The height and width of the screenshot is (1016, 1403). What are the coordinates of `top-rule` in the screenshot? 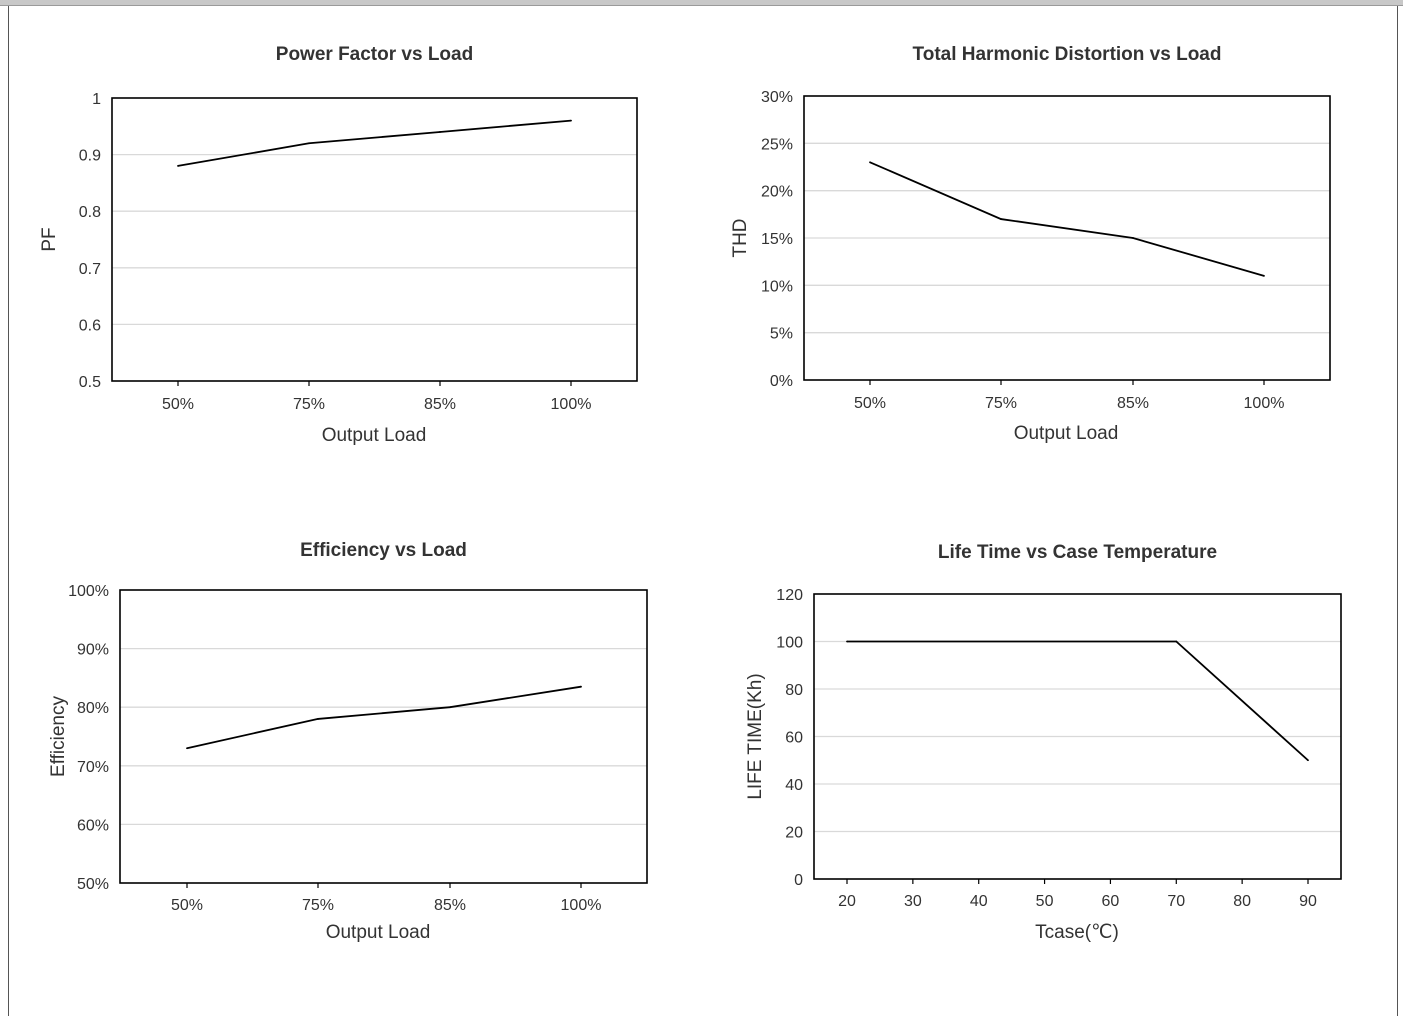 It's located at (701, 3).